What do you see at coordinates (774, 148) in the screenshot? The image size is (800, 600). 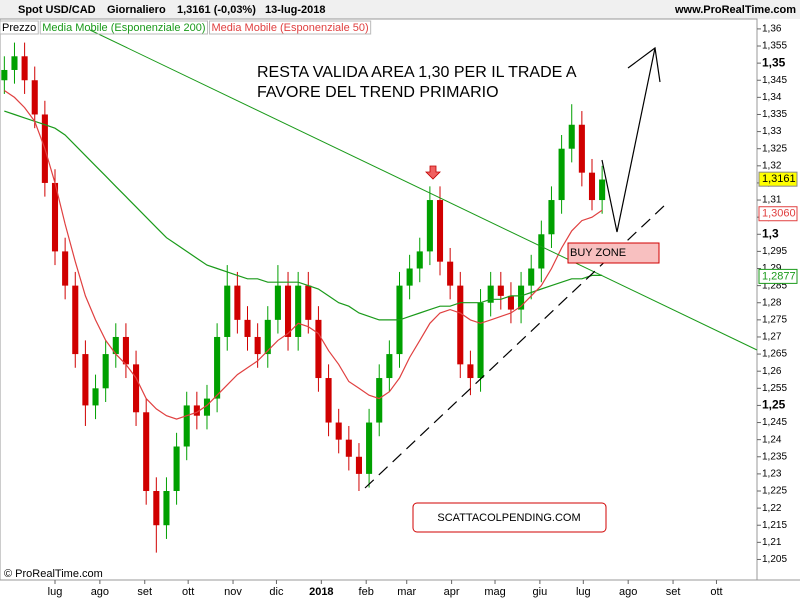 I see `y-tick-label: 1,325` at bounding box center [774, 148].